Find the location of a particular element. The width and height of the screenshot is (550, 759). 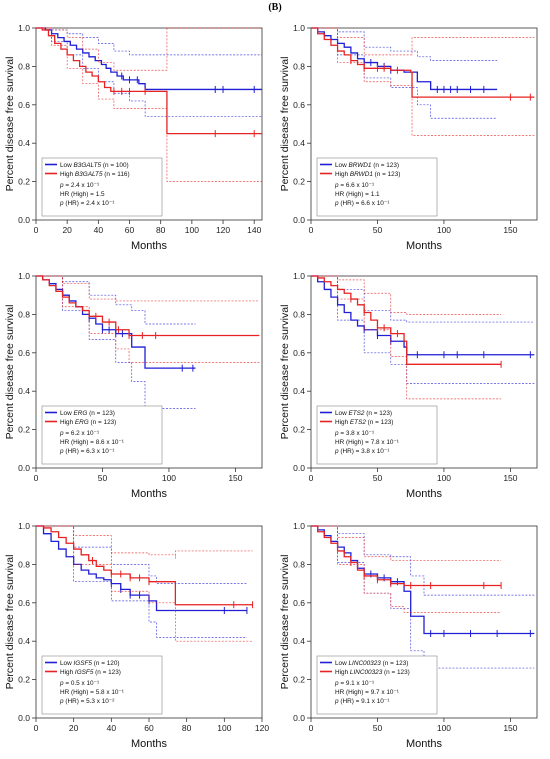

legend-entry-low: Low IGSF5 (n = 120) is located at coordinates (90, 663).